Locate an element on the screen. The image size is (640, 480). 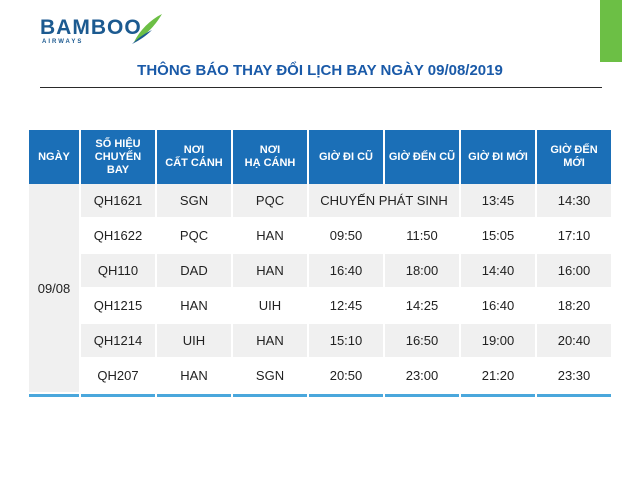
old-arrival-cell: 18:00 is located at coordinates (422, 271).